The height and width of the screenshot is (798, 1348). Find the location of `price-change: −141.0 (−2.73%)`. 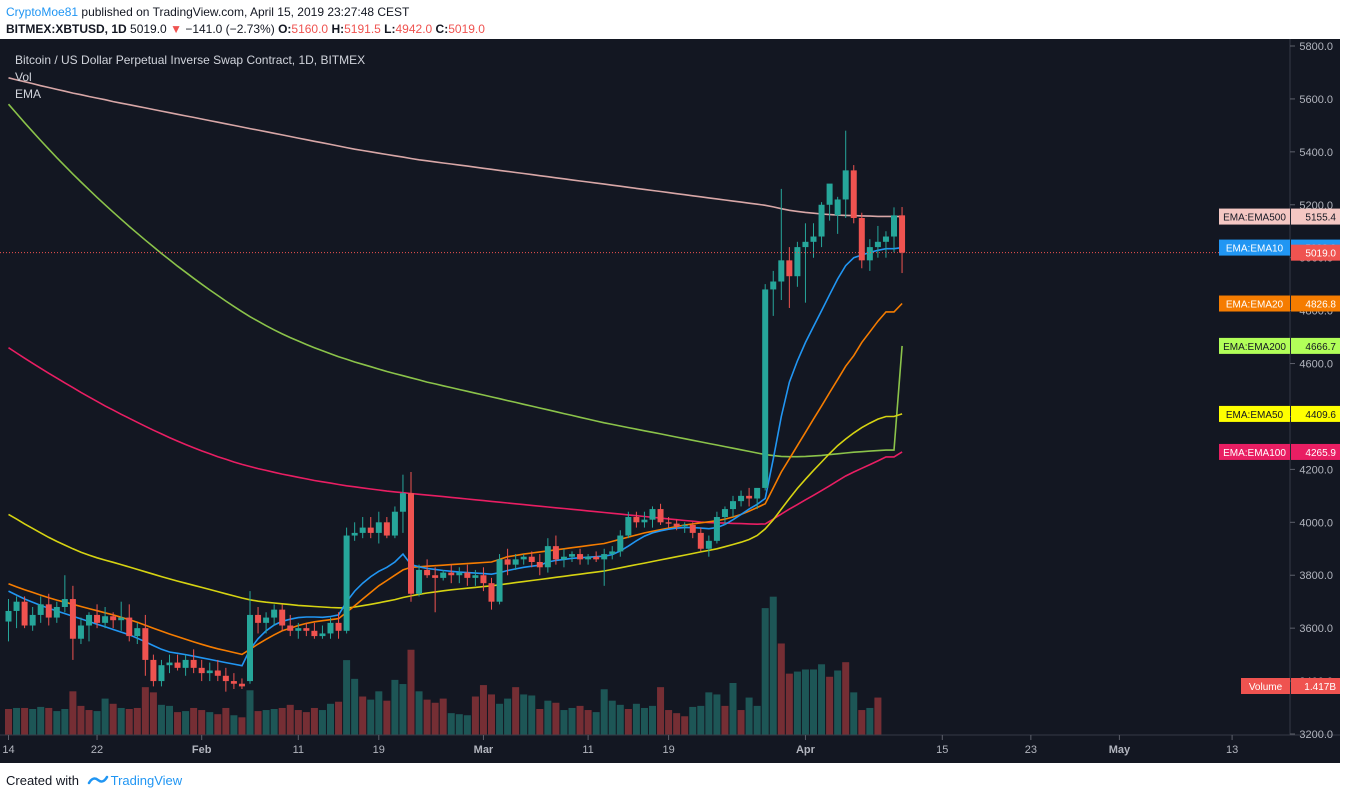

price-change: −141.0 (−2.73%) is located at coordinates (230, 29).